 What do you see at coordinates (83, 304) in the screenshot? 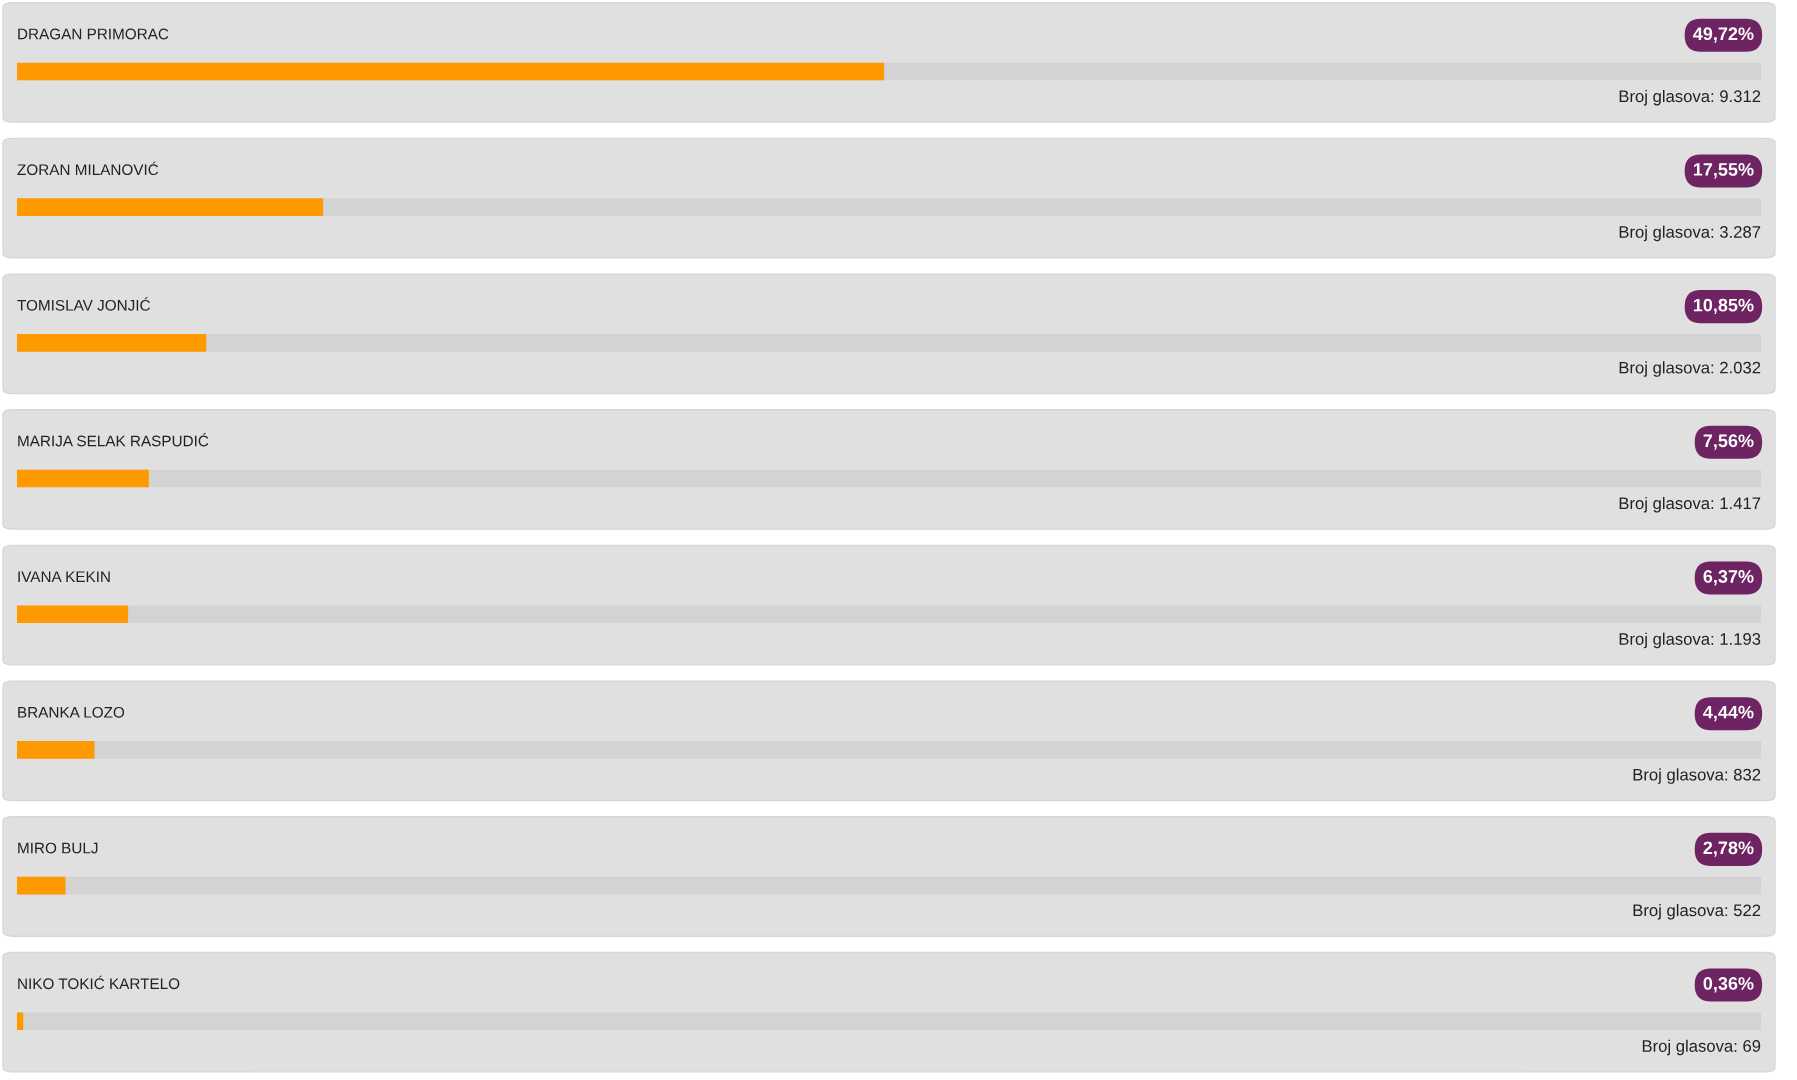
I see `y-tick-label: TOMISLAV JONJIĆ` at bounding box center [83, 304].